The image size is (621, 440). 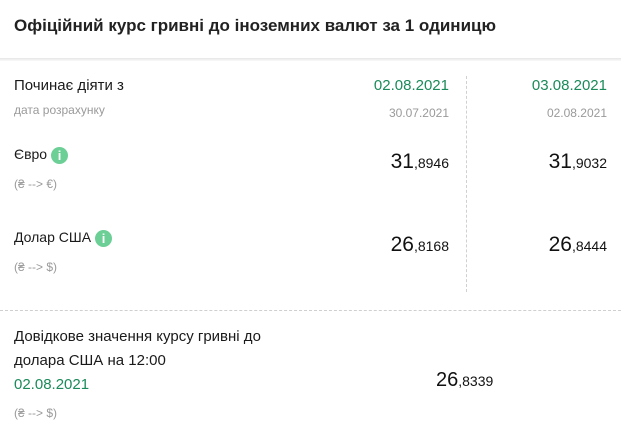 I want to click on section-divider, so click(x=310, y=310).